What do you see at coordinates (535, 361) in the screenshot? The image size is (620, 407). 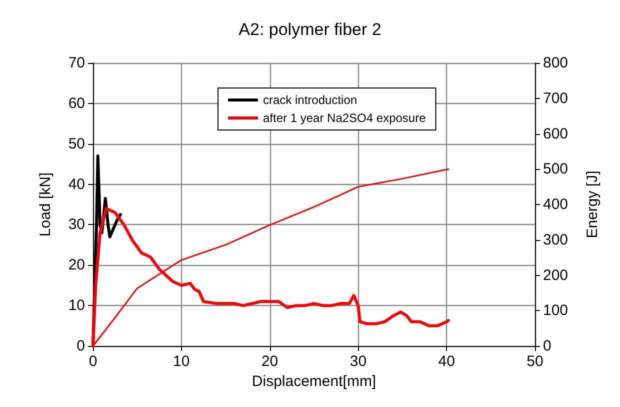 I see `x-tick-label: 50` at bounding box center [535, 361].